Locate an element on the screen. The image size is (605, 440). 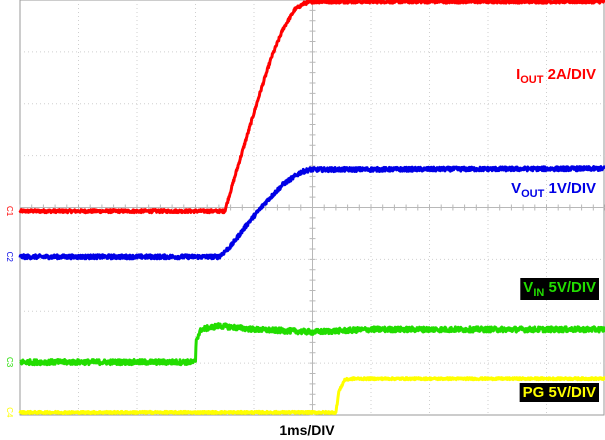
trace-label-rest: 5V/DIV is located at coordinates (570, 287).